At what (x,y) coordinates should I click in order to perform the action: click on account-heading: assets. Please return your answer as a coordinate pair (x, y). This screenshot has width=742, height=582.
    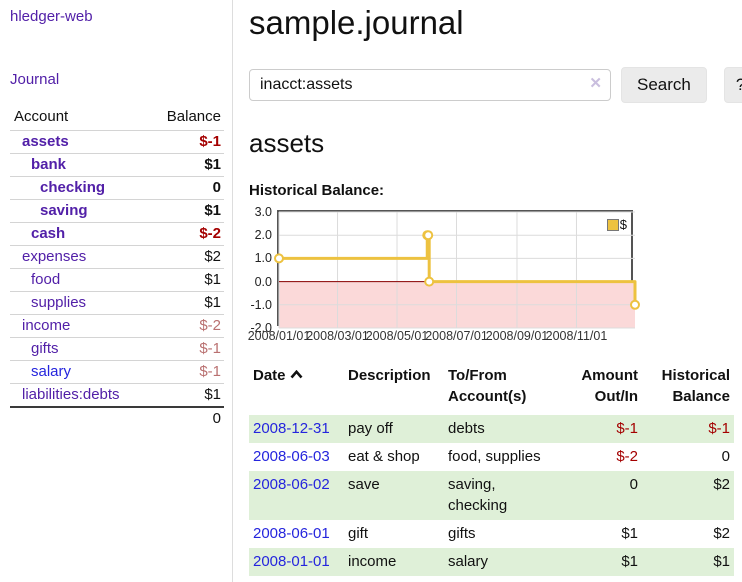
    Looking at the image, I should click on (287, 143).